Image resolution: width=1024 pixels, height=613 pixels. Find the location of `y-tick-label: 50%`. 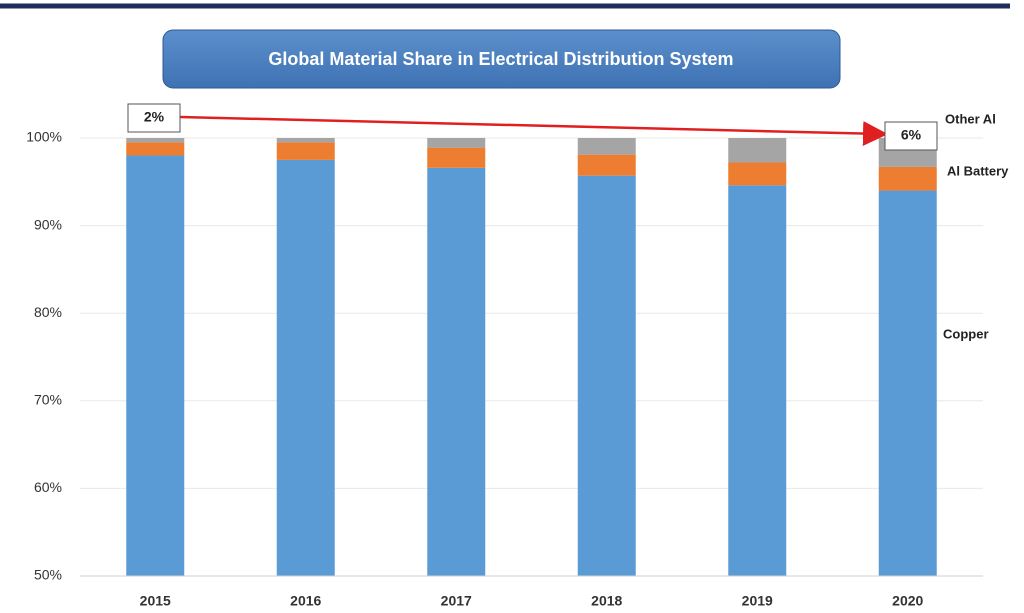

y-tick-label: 50% is located at coordinates (48, 575).